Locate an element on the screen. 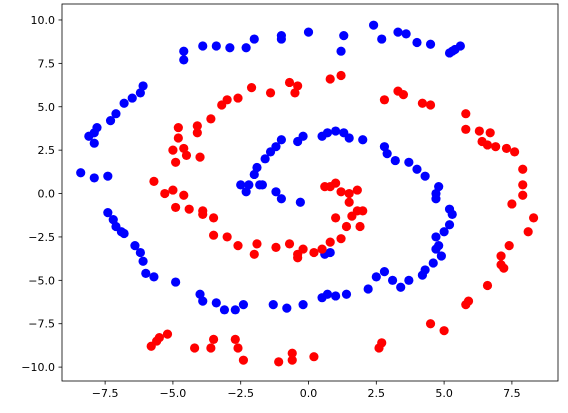  x-tick-label: 5.0 is located at coordinates (444, 393).